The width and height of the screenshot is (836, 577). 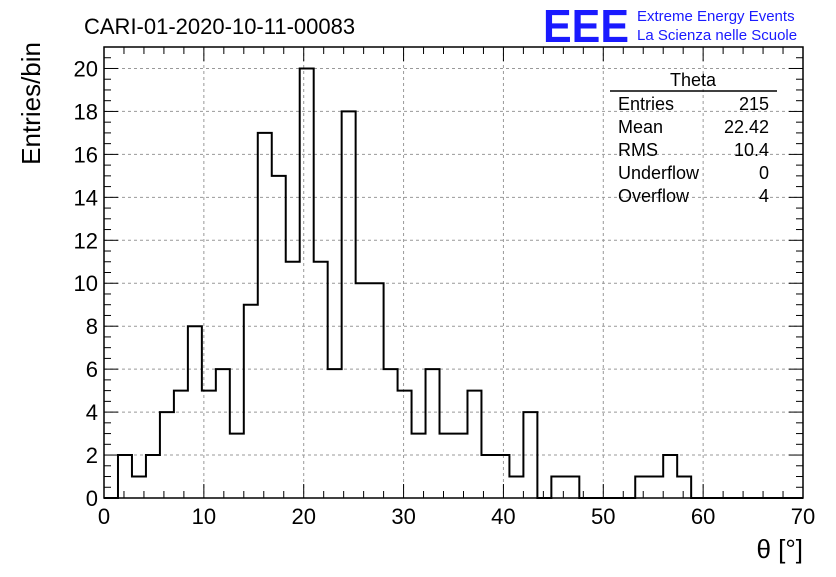 What do you see at coordinates (646, 104) in the screenshot?
I see `stats-label: Entries` at bounding box center [646, 104].